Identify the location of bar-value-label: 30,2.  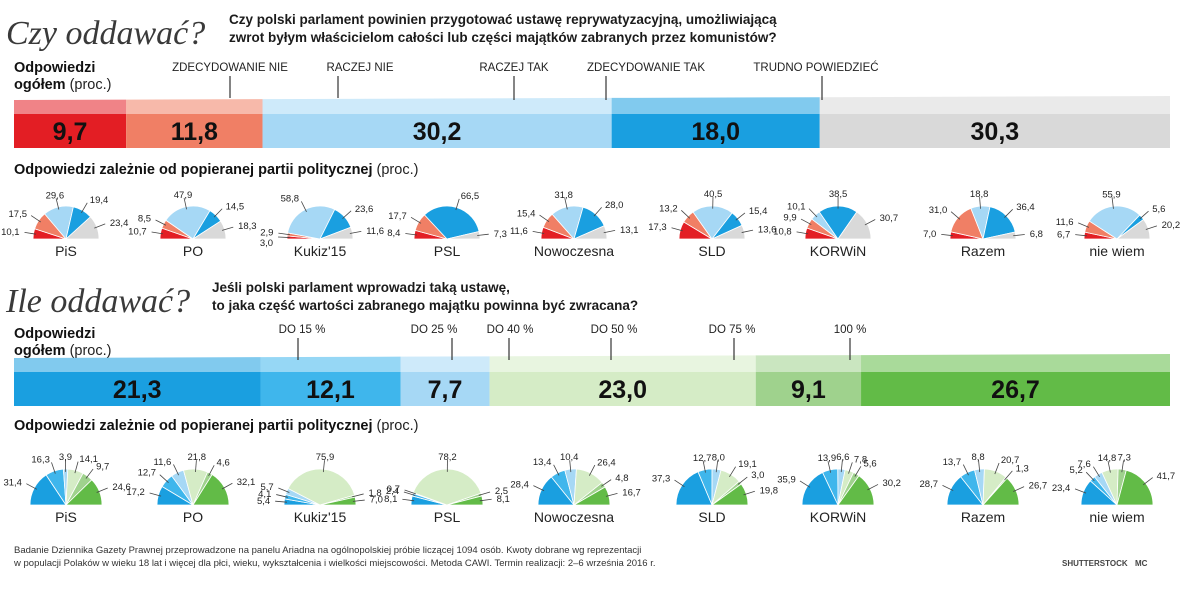
(437, 132).